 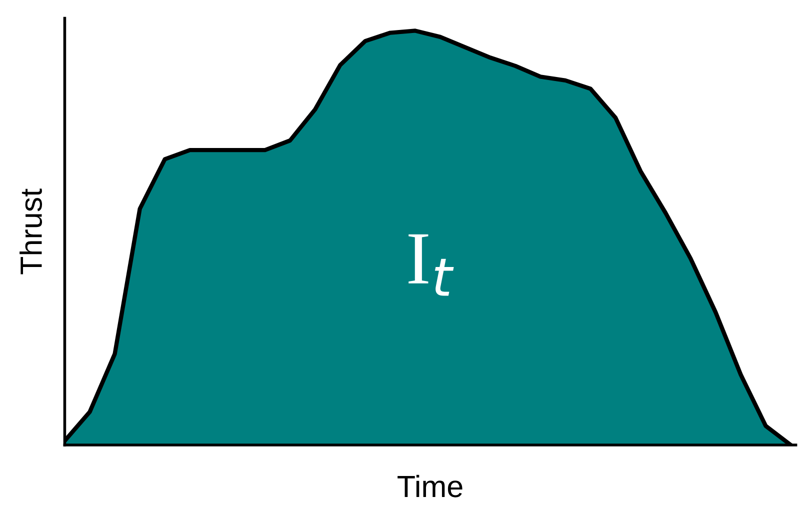 I want to click on annotation: I$_{t}$, so click(x=431, y=265).